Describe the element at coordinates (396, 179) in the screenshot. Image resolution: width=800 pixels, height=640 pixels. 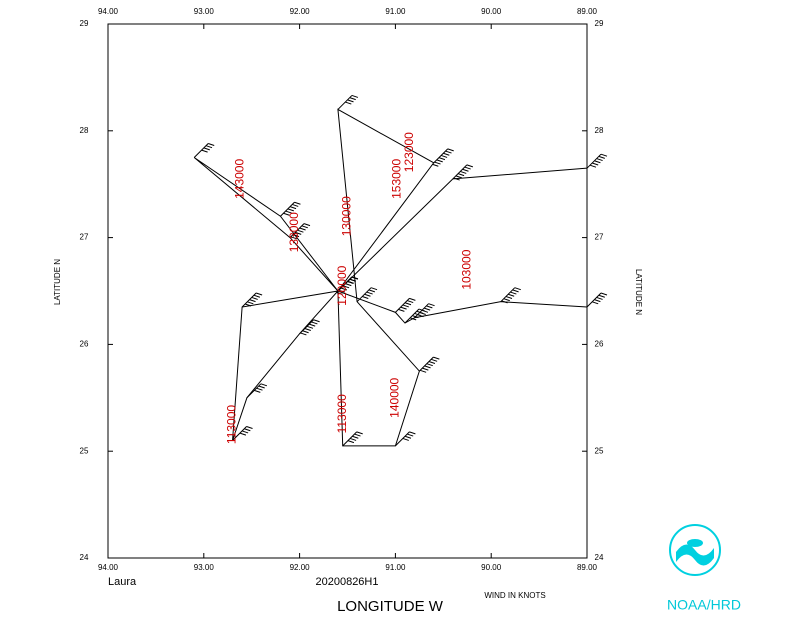
I see `time-label: 153000` at that location.